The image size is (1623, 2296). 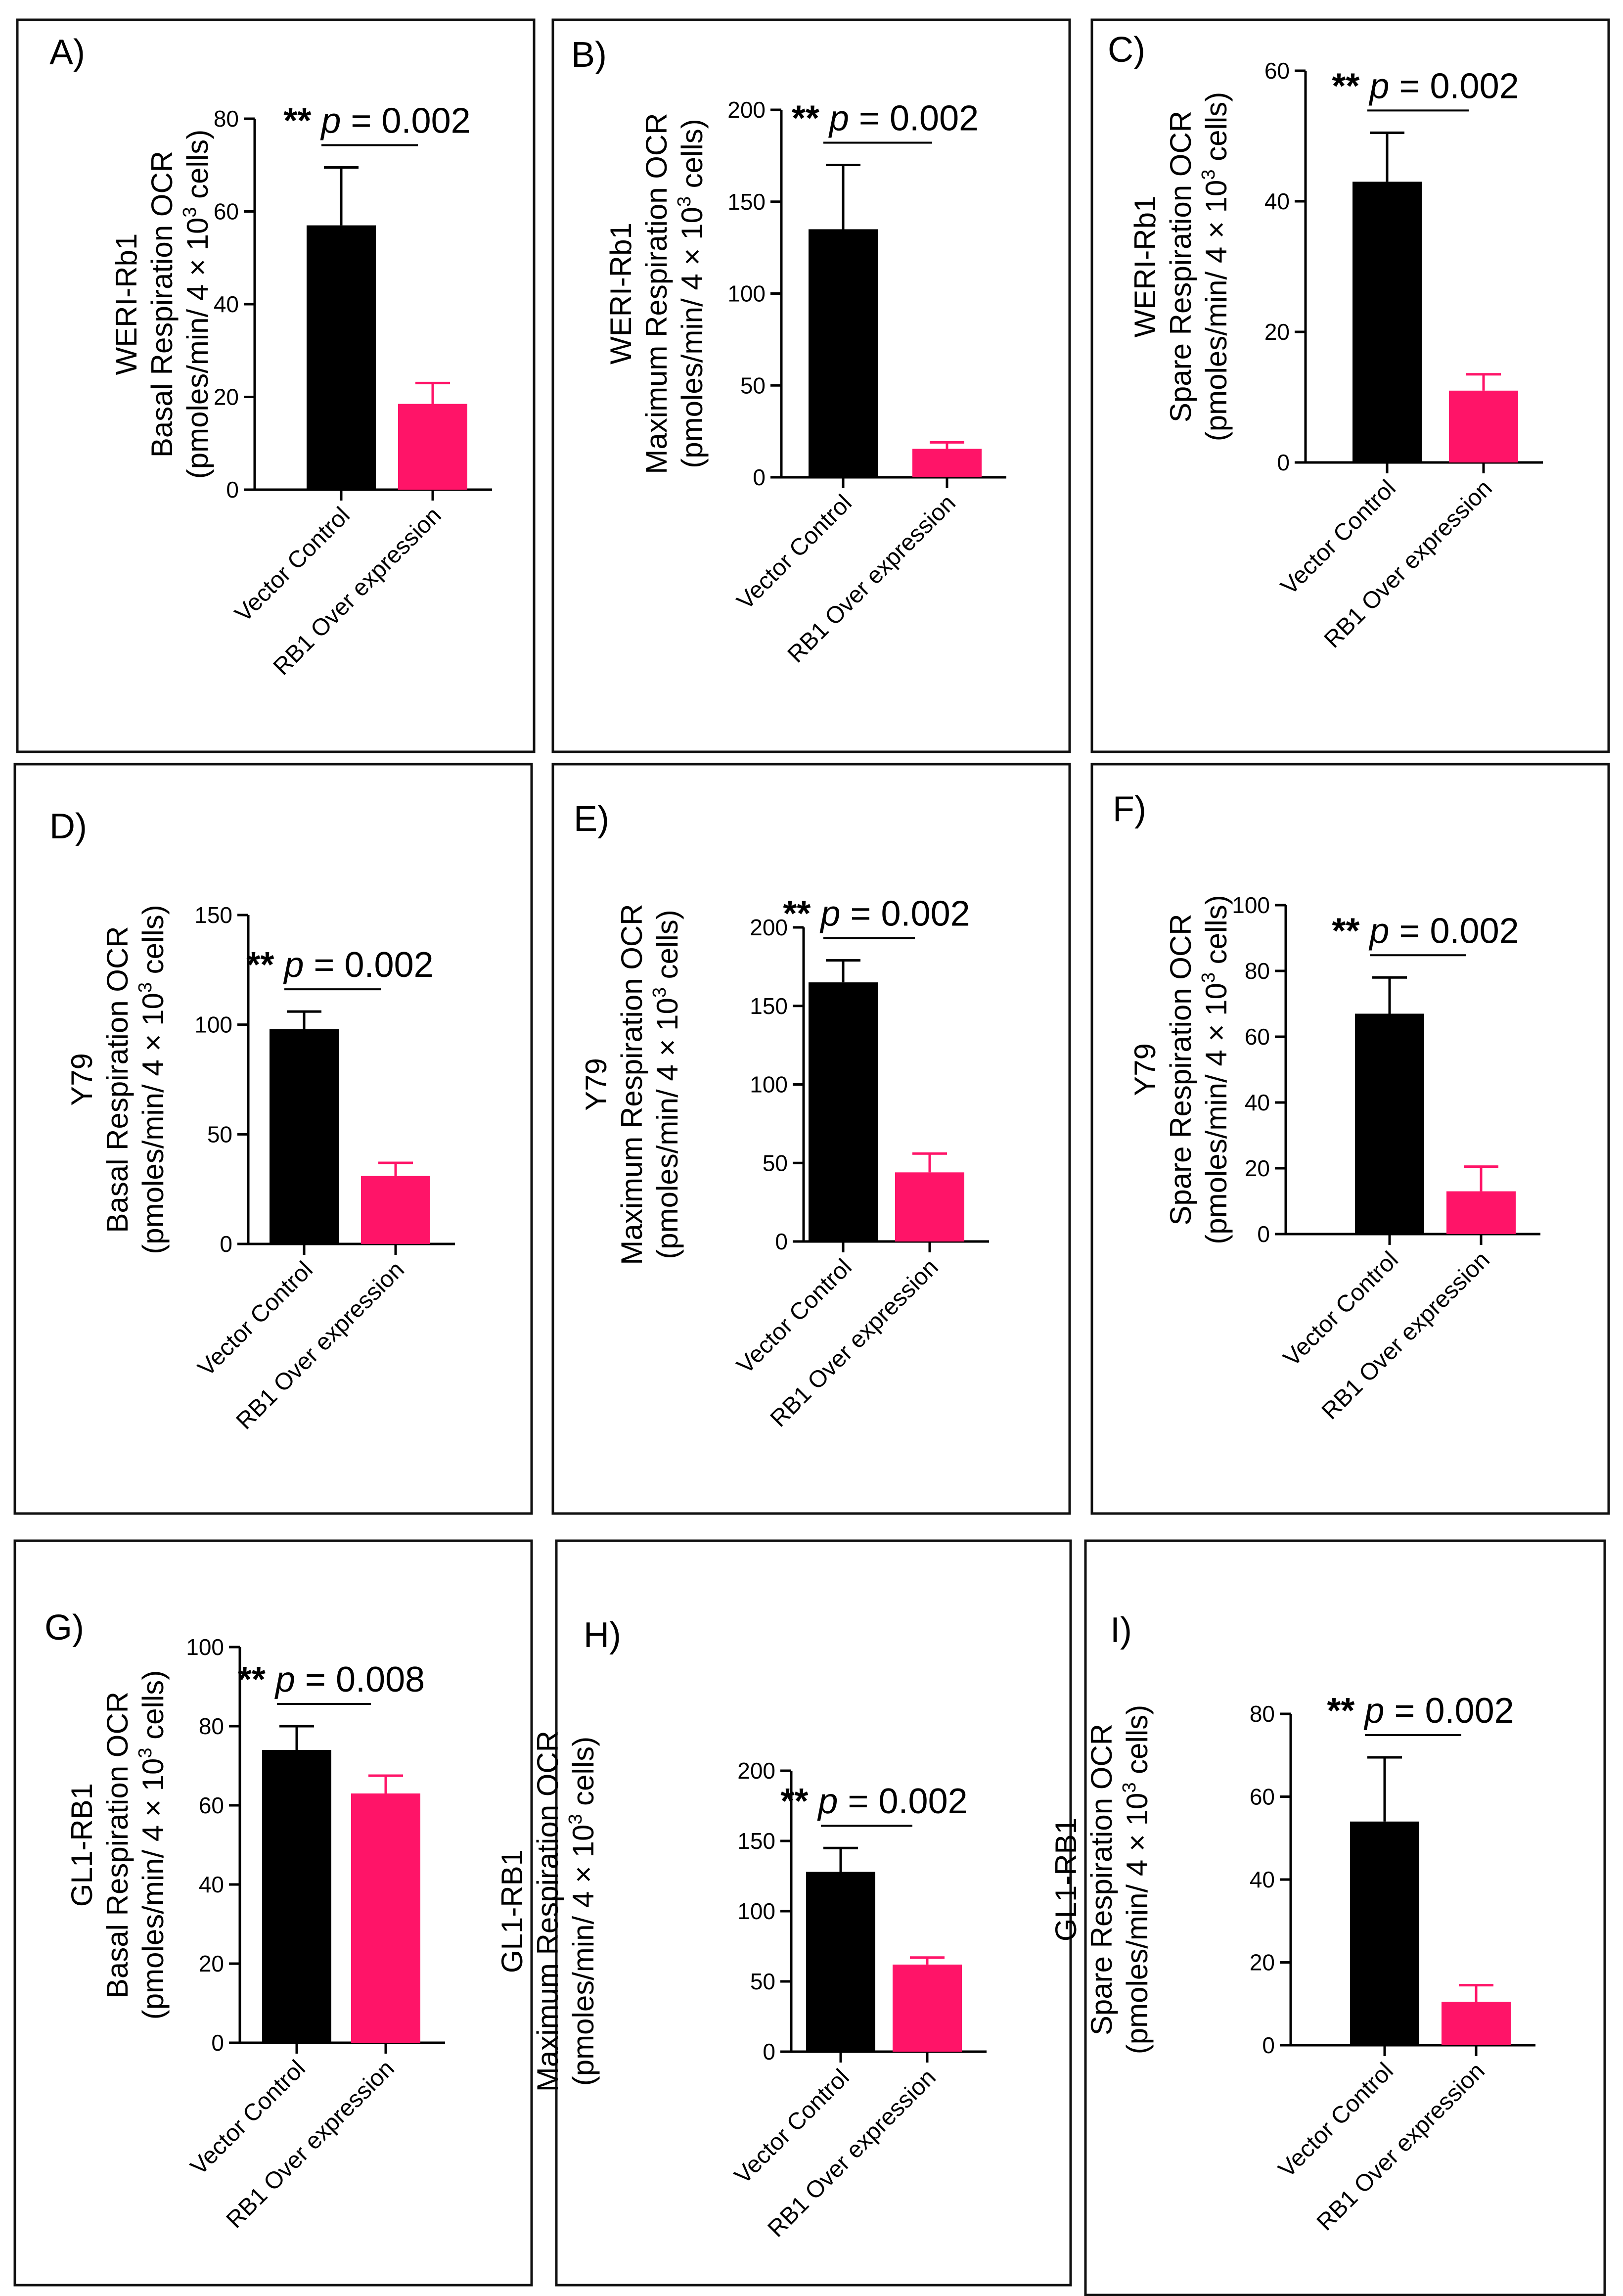 I want to click on y-axis-cell-line: GL1-RB1, so click(x=81, y=1845).